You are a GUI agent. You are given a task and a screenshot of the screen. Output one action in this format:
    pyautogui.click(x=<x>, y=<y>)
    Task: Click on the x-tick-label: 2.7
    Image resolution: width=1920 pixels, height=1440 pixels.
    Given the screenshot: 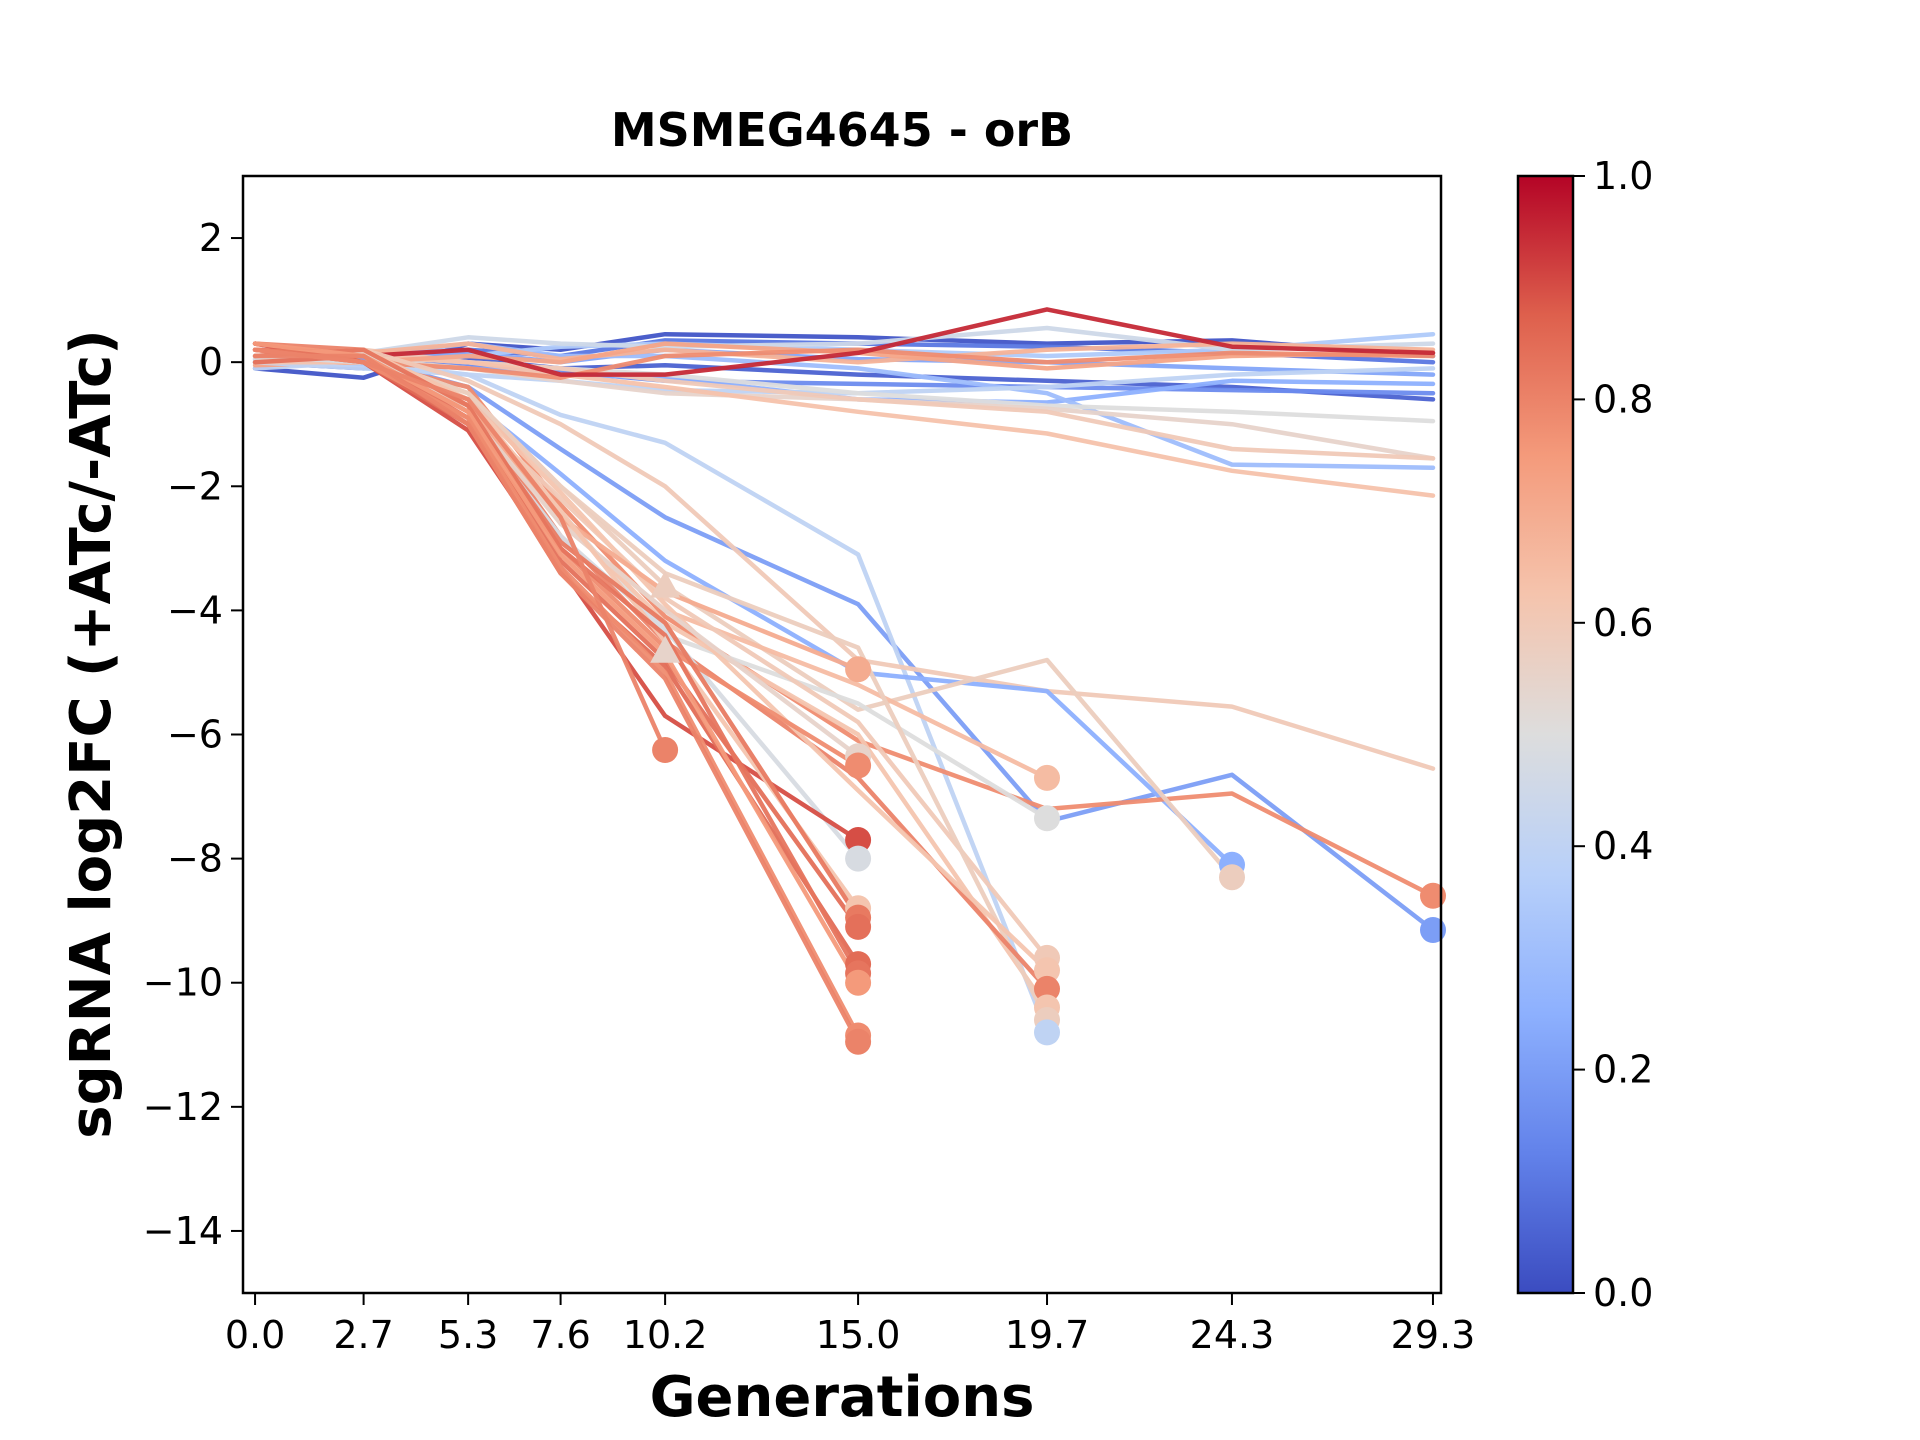 What is the action you would take?
    pyautogui.click(x=363, y=1335)
    